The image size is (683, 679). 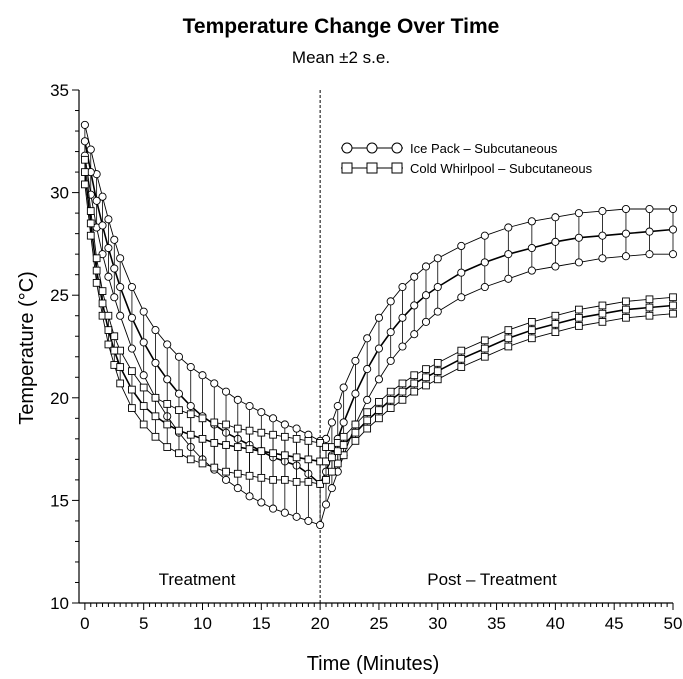 I want to click on x-tick-label: 10, so click(x=202, y=623).